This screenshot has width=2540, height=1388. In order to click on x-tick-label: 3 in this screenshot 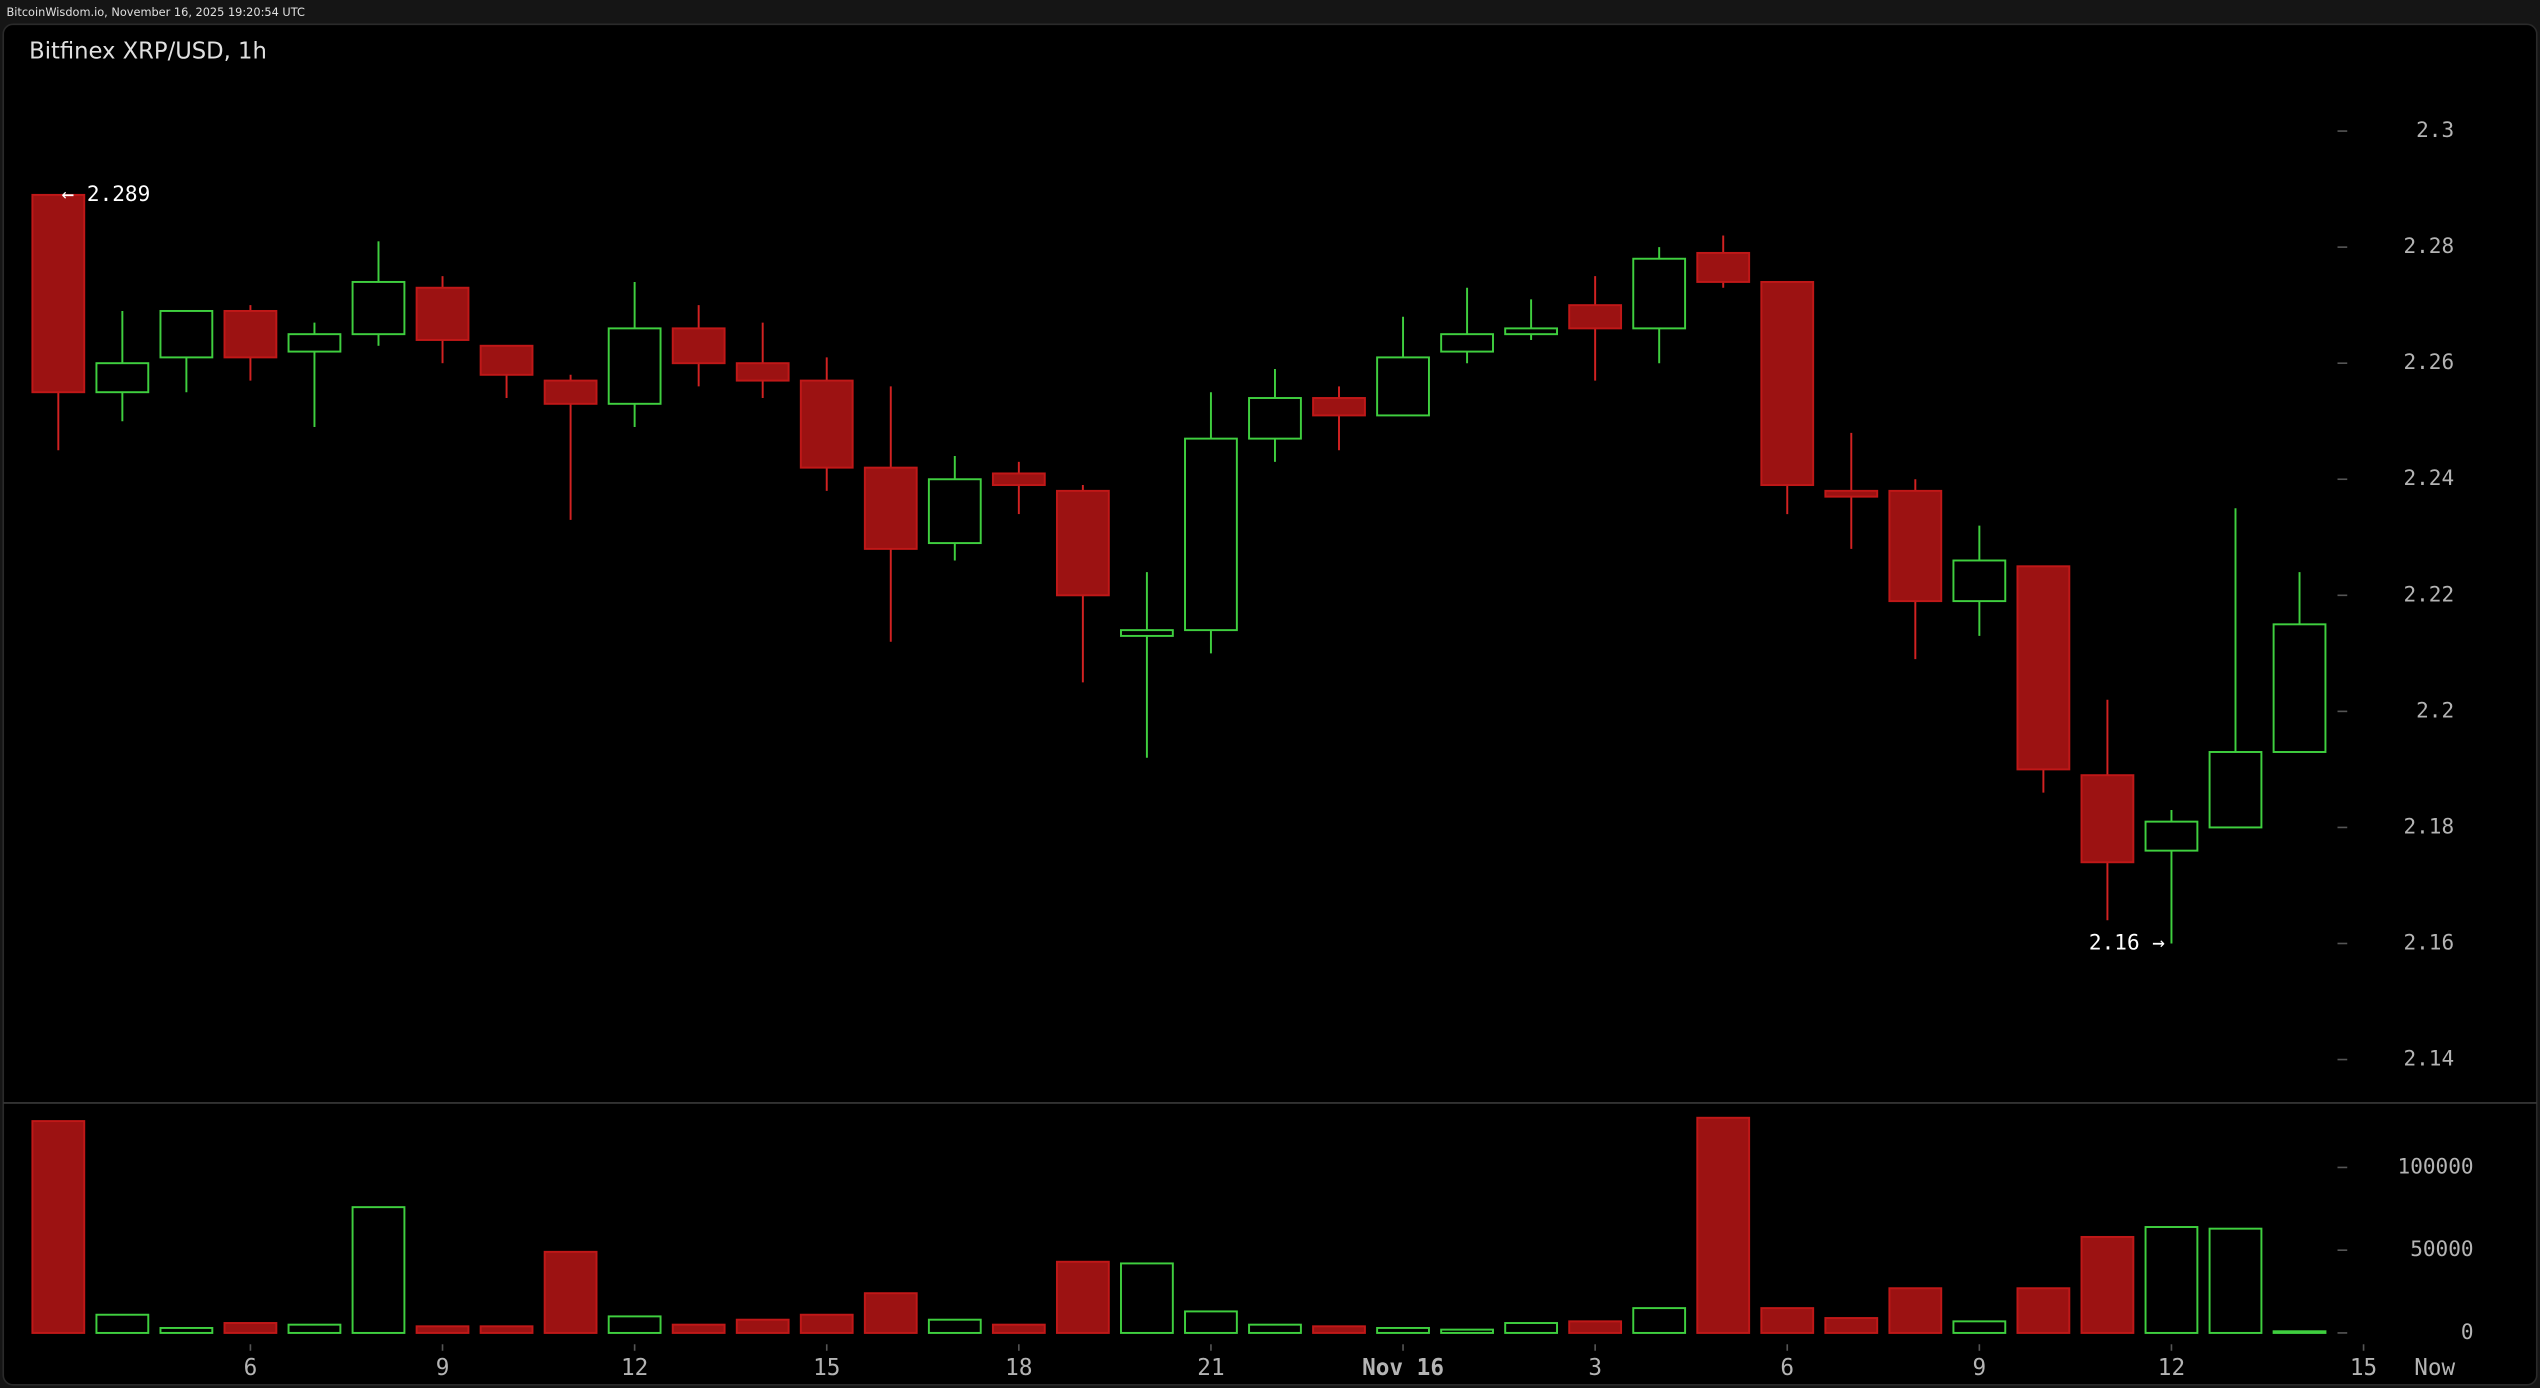, I will do `click(1595, 1368)`.